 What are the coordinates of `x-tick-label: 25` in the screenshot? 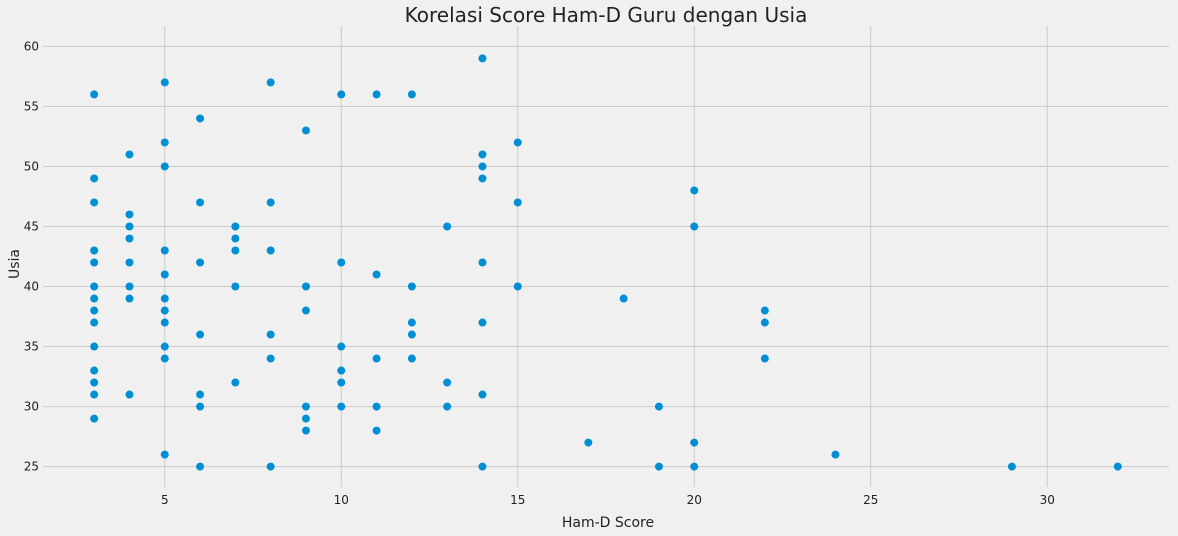 It's located at (870, 500).